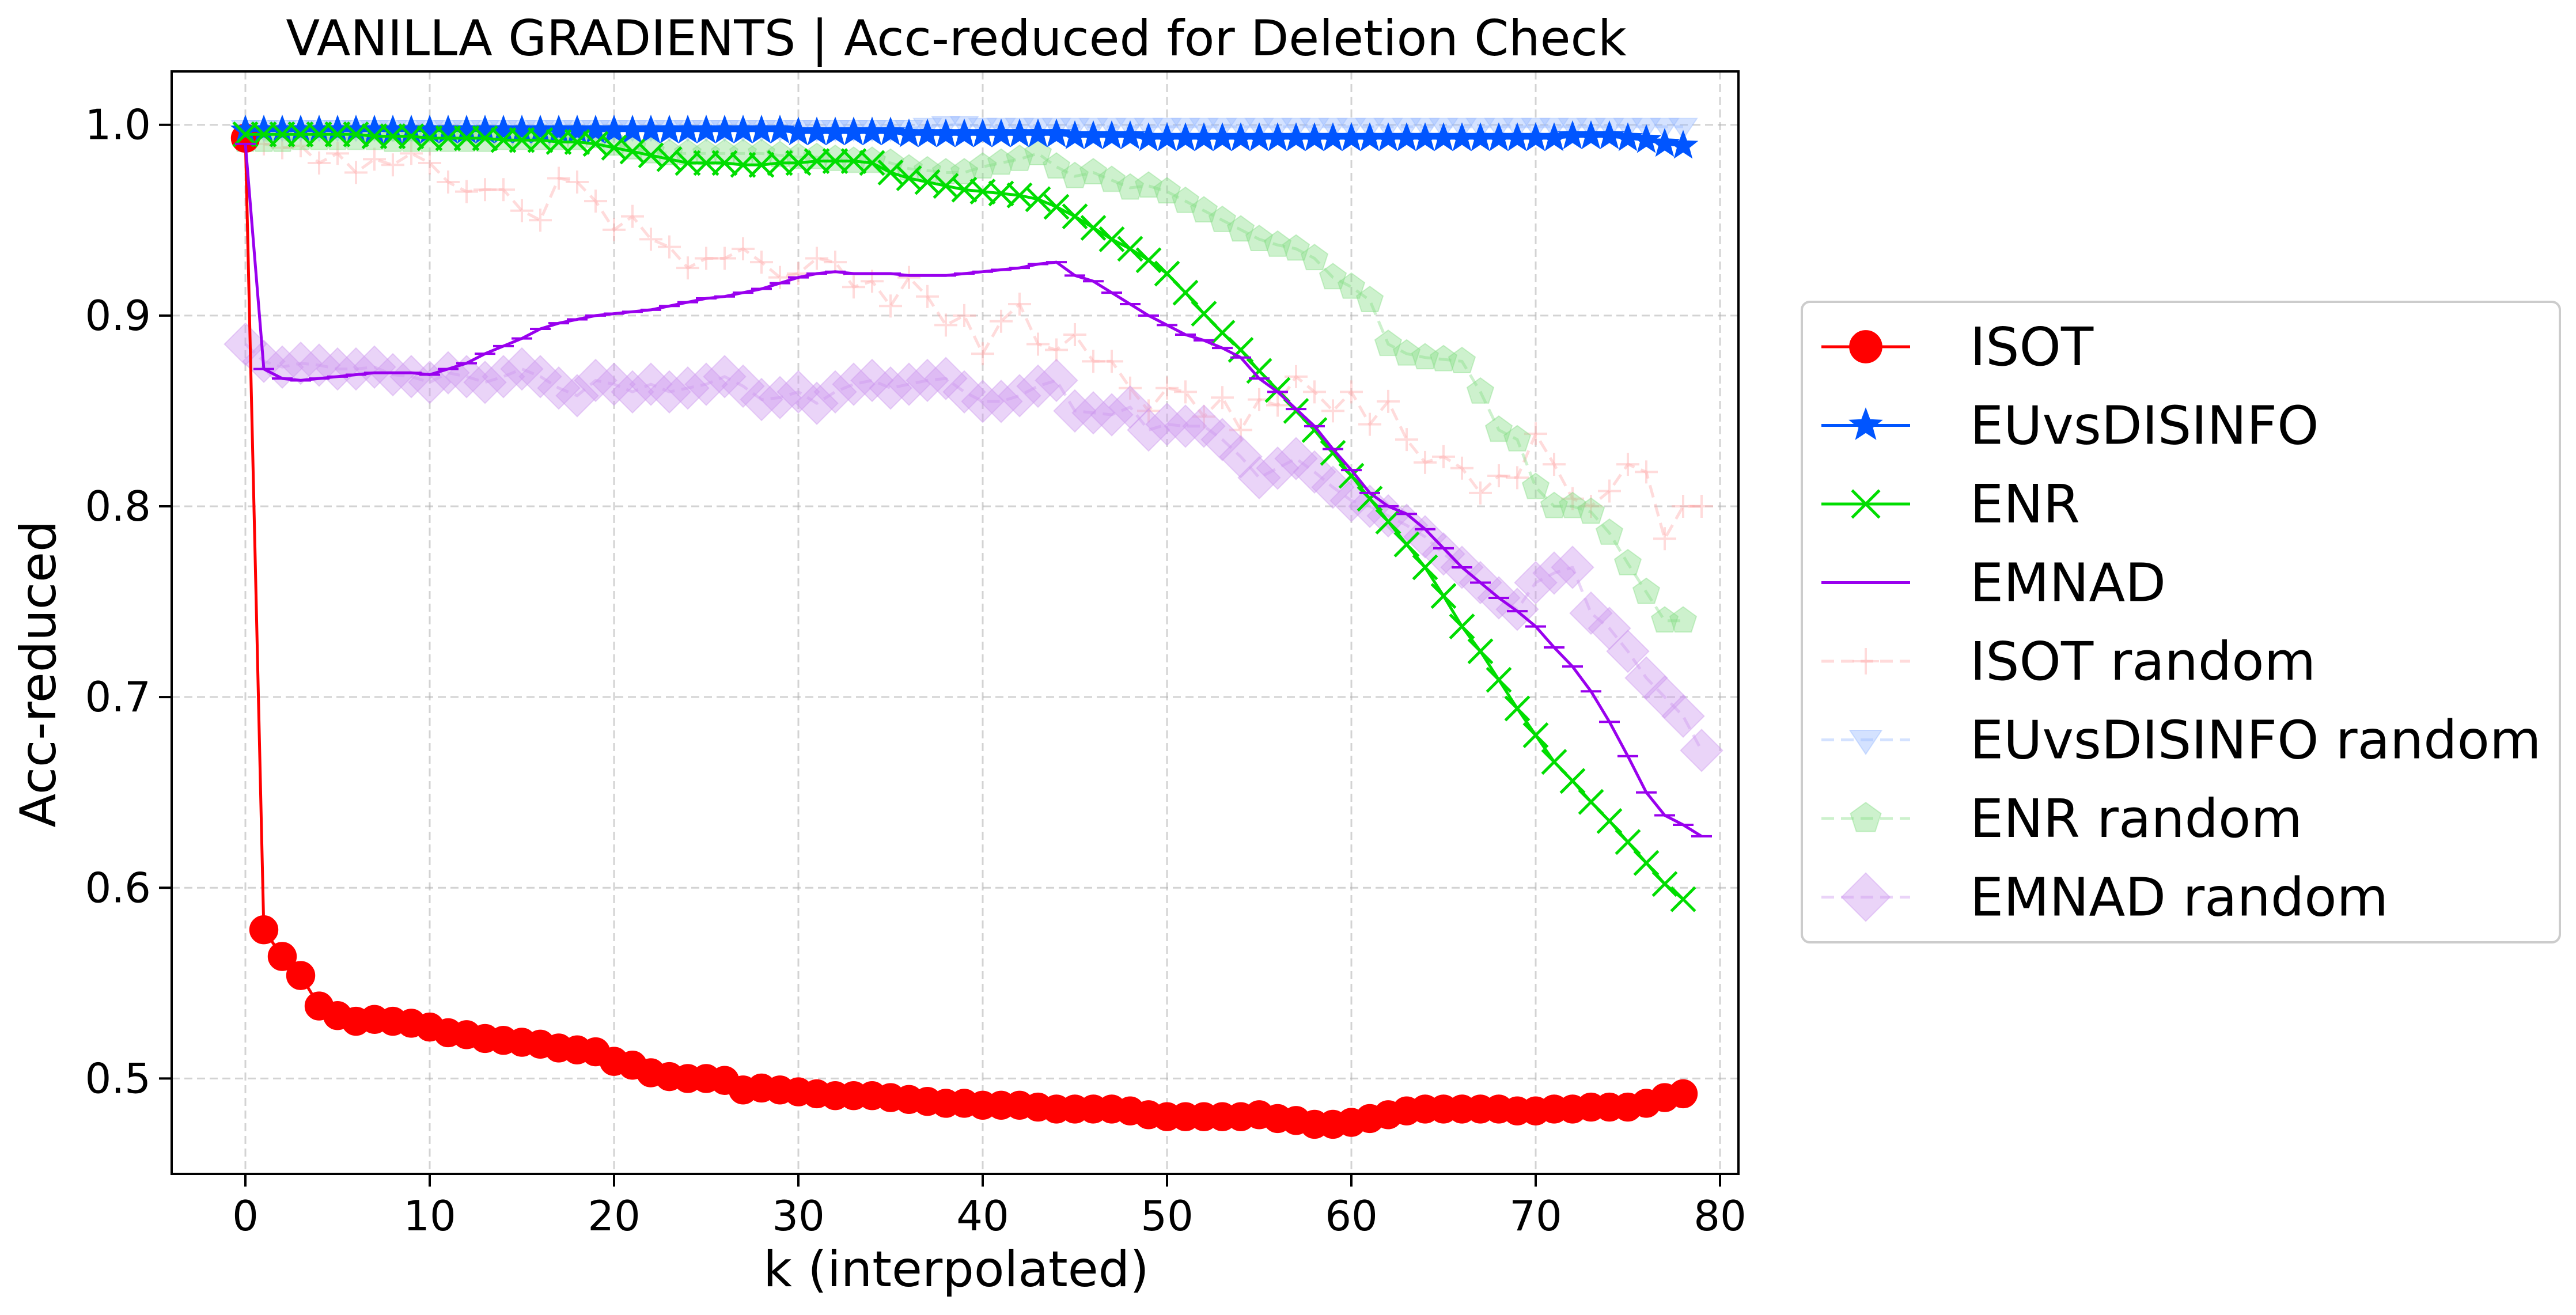 This screenshot has height=1315, width=2576. I want to click on data-point-isot, so click(301, 976).